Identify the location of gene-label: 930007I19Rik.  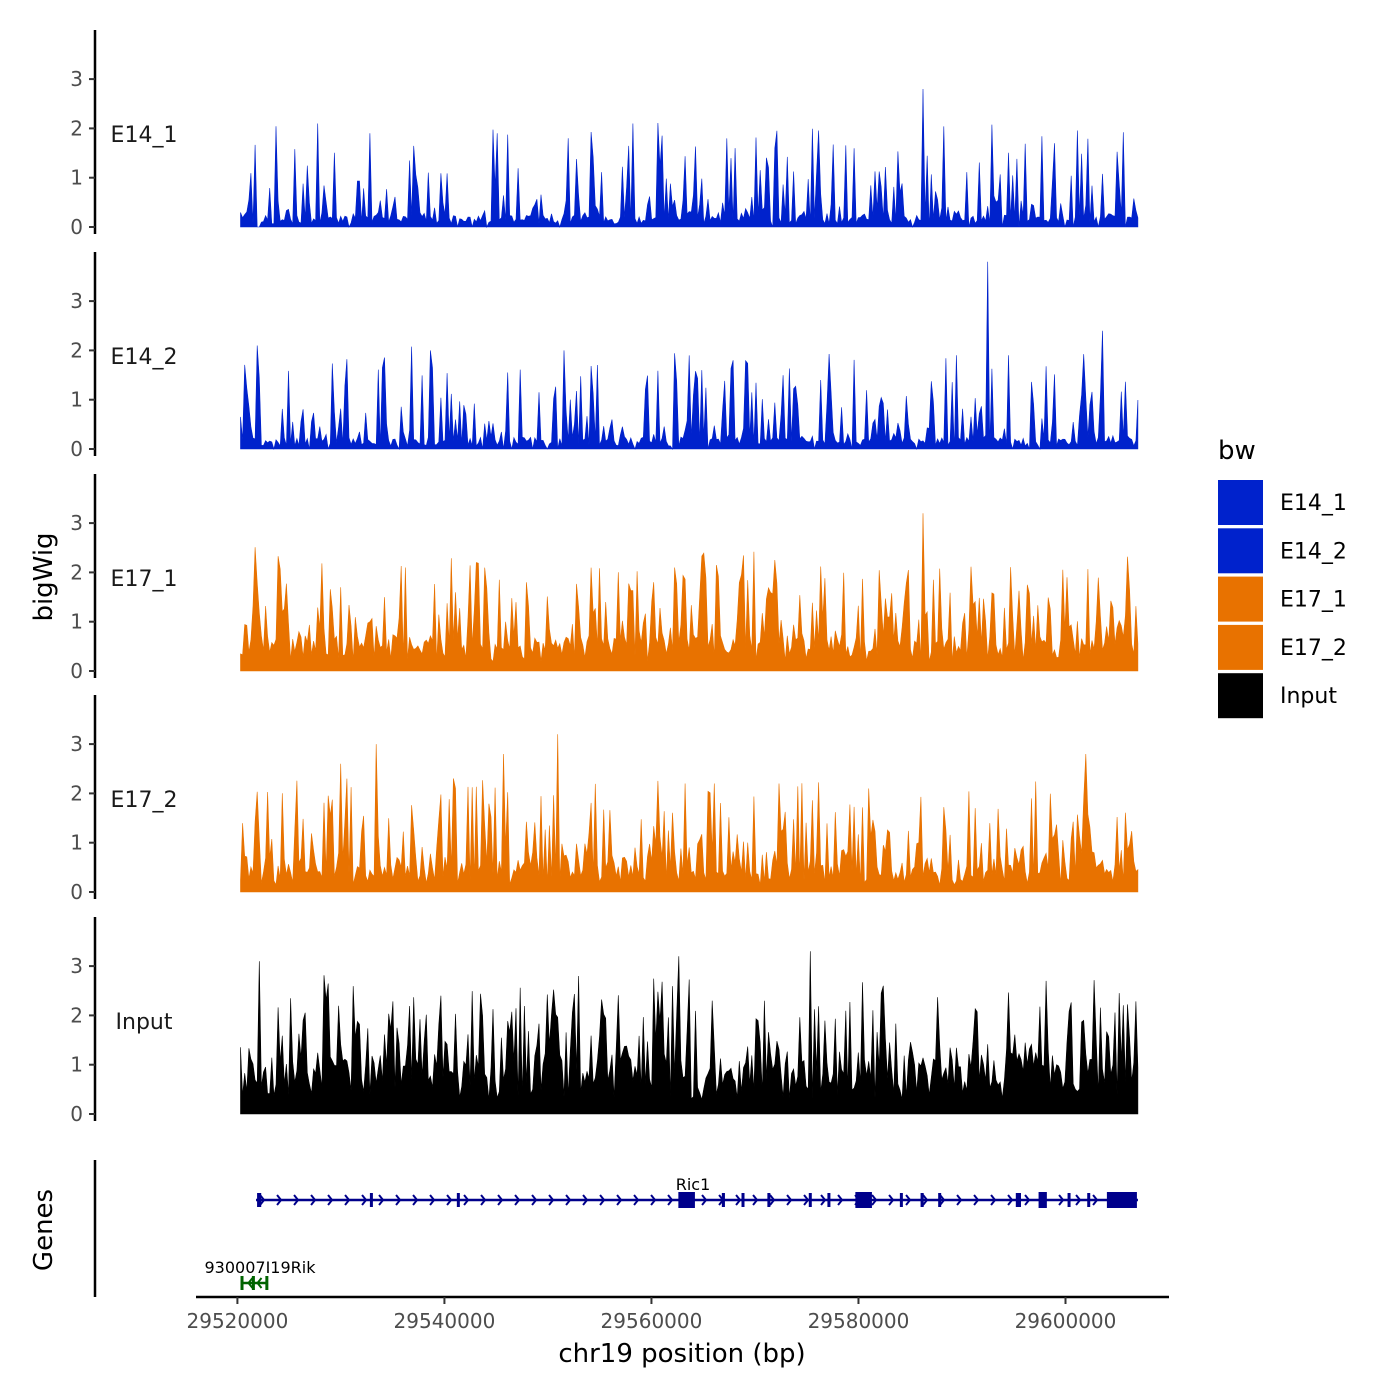
(261, 1267).